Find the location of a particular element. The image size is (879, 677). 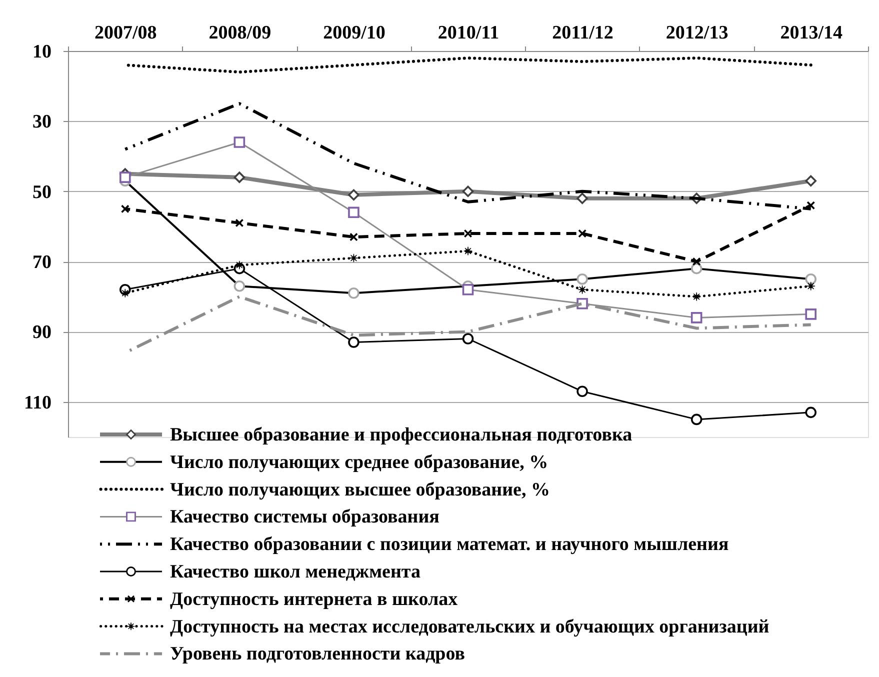

legend-label: Доступность интернета в школах is located at coordinates (314, 599).